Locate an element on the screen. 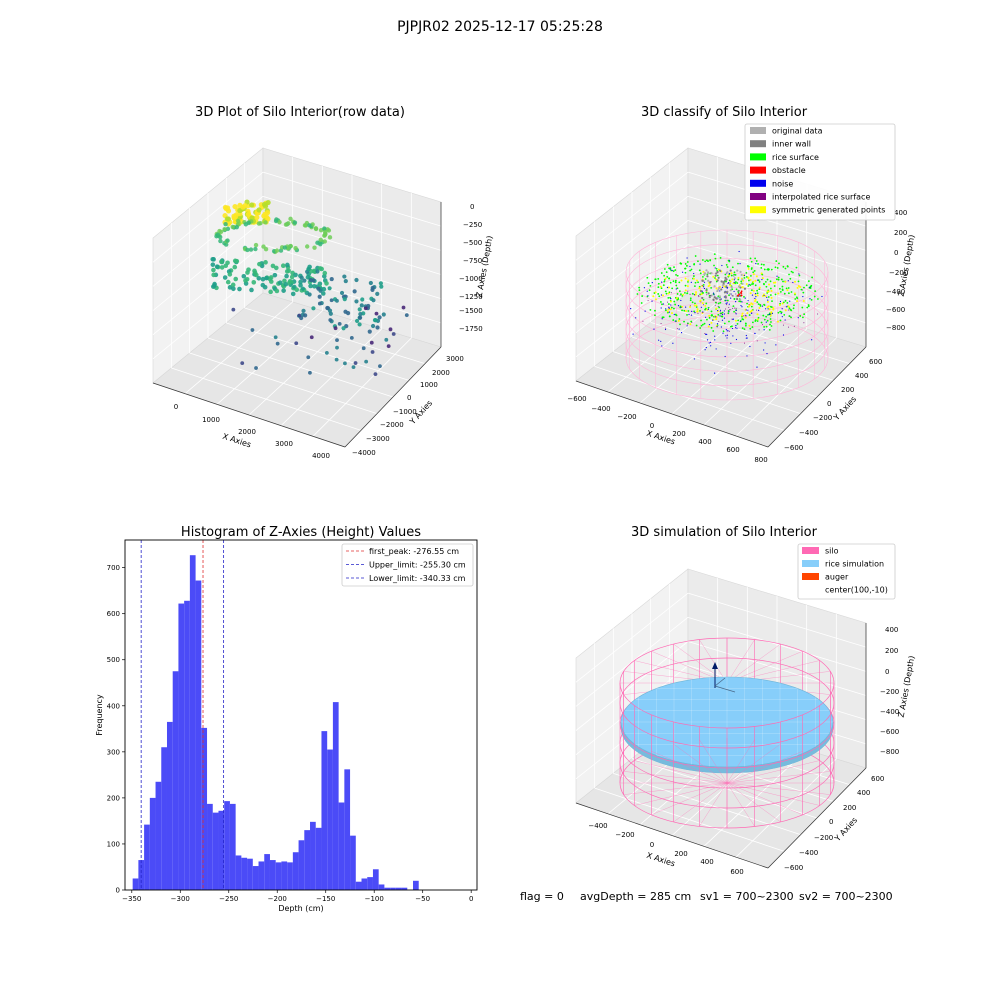 This screenshot has width=1000, height=1000. y-tick: 3000 is located at coordinates (455, 359).